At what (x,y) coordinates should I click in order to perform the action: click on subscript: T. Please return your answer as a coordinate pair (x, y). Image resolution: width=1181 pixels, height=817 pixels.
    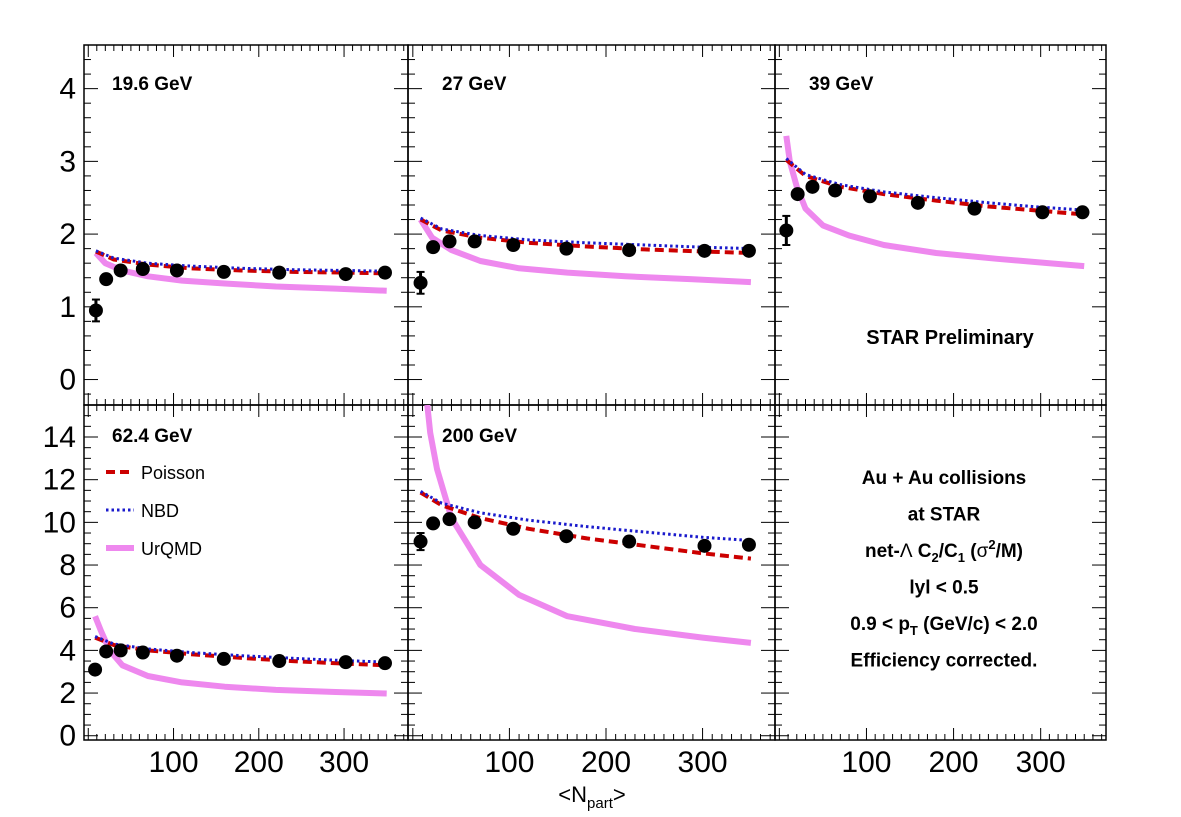
    Looking at the image, I should click on (914, 630).